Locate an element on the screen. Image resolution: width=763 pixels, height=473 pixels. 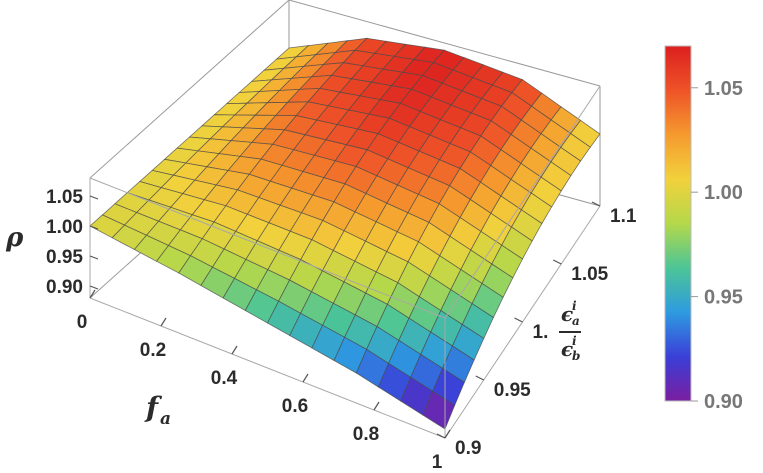
z-tick-label: 0.95 is located at coordinates (64, 257).